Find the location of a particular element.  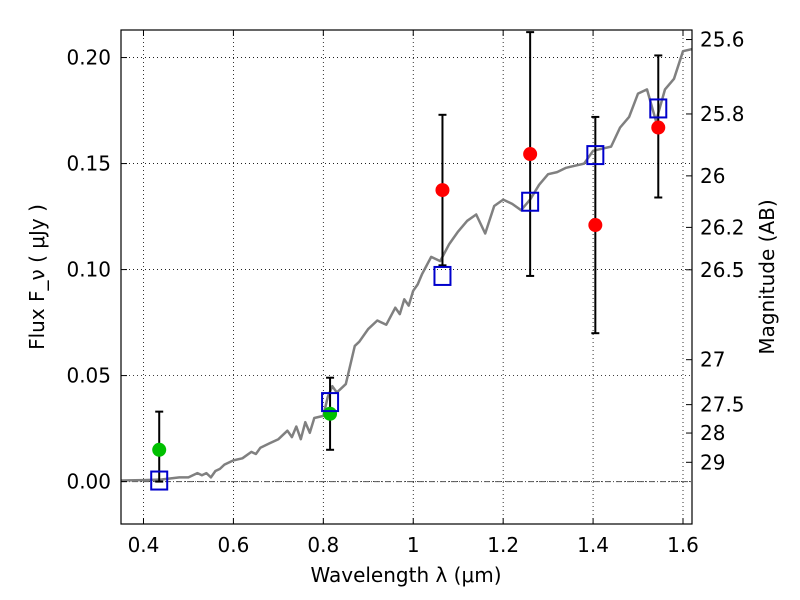

y-tick-label: 0.00 is located at coordinates (88, 482).